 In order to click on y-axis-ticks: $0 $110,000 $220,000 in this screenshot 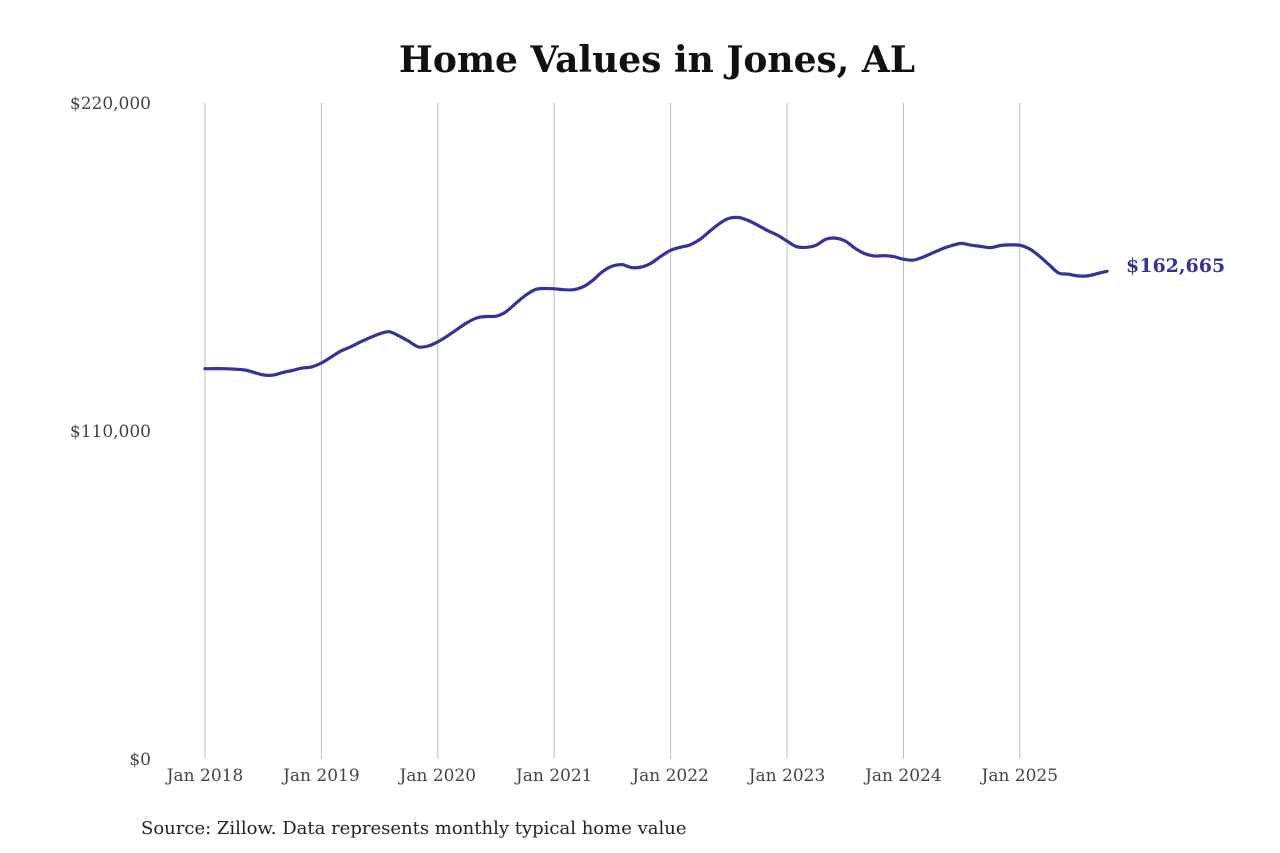, I will do `click(110, 432)`.